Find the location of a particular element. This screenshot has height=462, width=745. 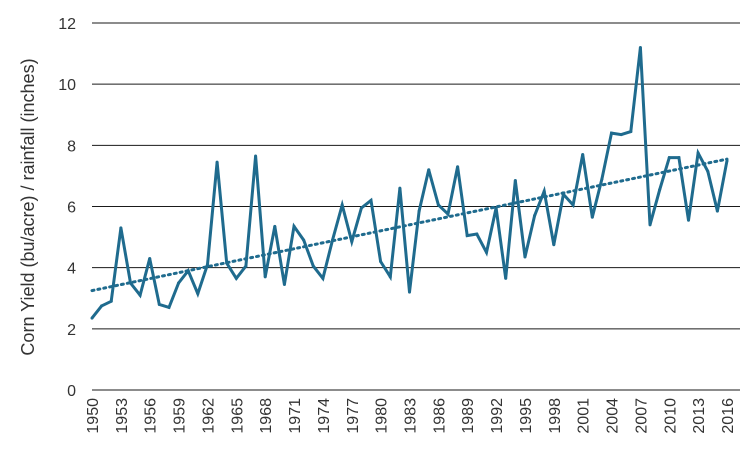

x-tick-label: 1971 is located at coordinates (295, 416).